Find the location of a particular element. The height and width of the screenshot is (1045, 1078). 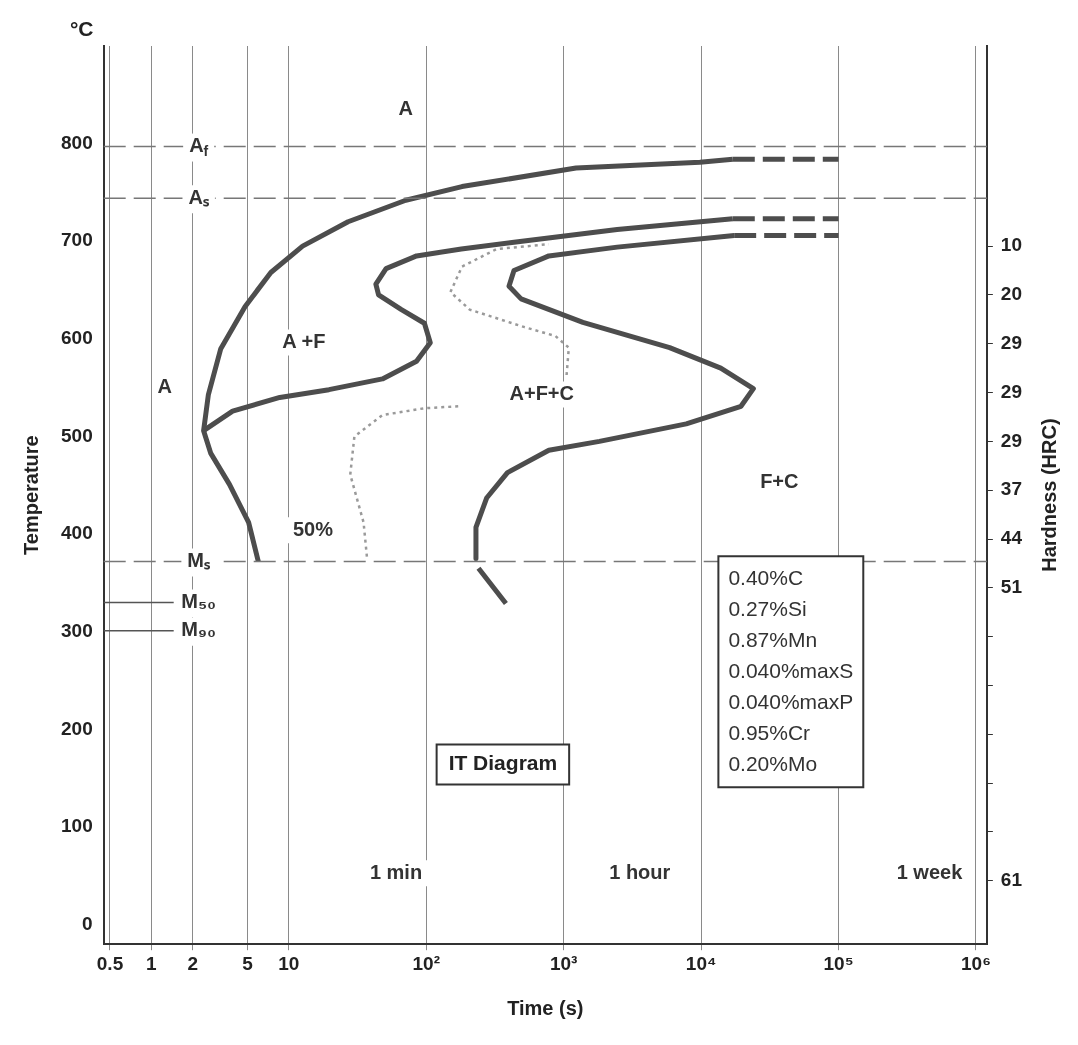

y-tick-label: 0 is located at coordinates (87, 923).